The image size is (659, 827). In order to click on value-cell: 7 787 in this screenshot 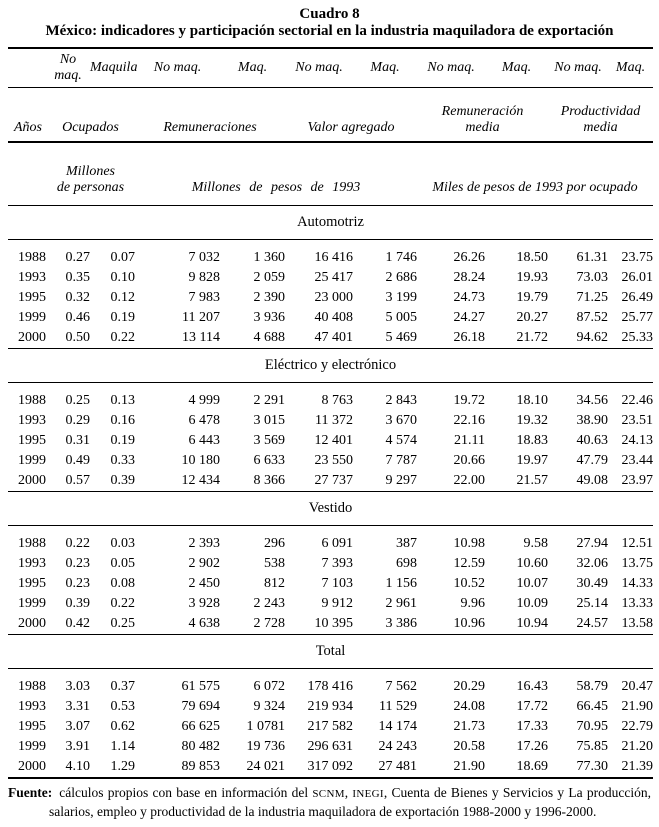, I will do `click(401, 460)`.